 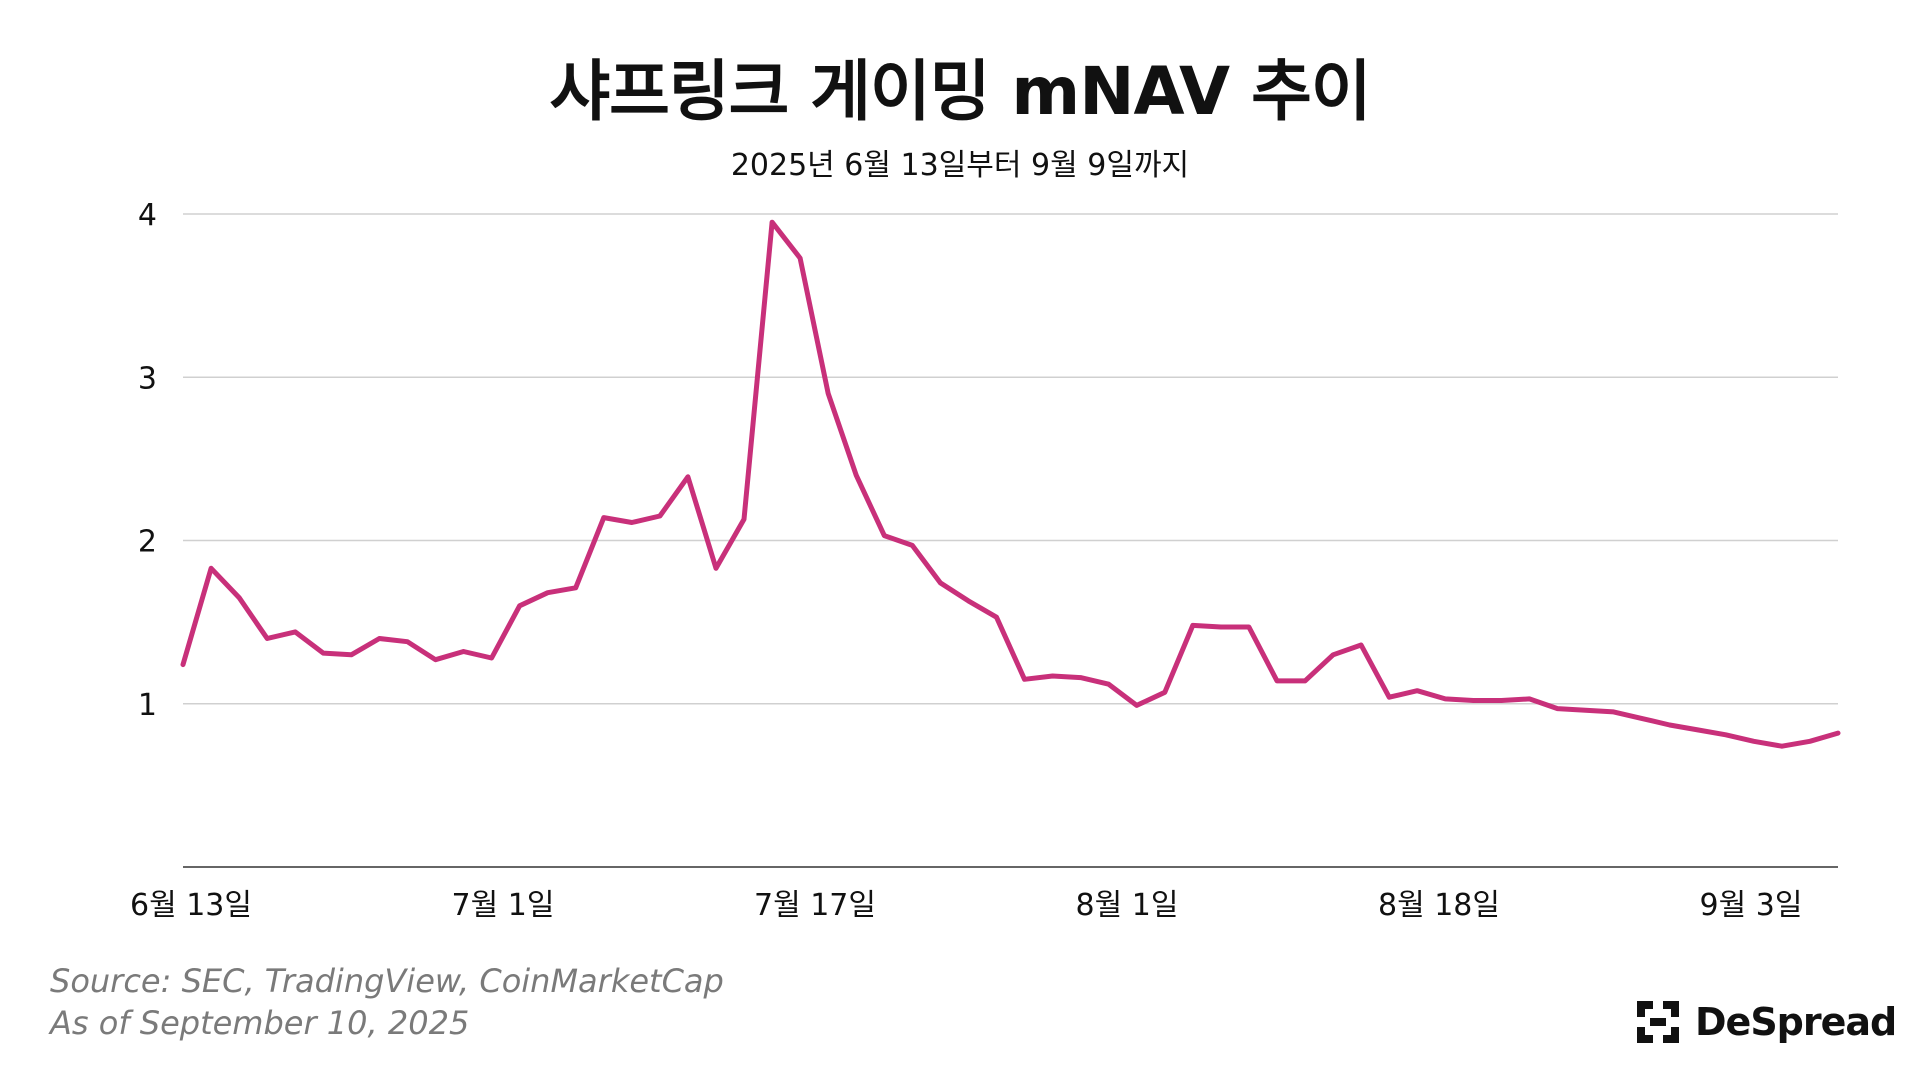 What do you see at coordinates (1751, 905) in the screenshot?
I see `x-tick-label: 9월 3일` at bounding box center [1751, 905].